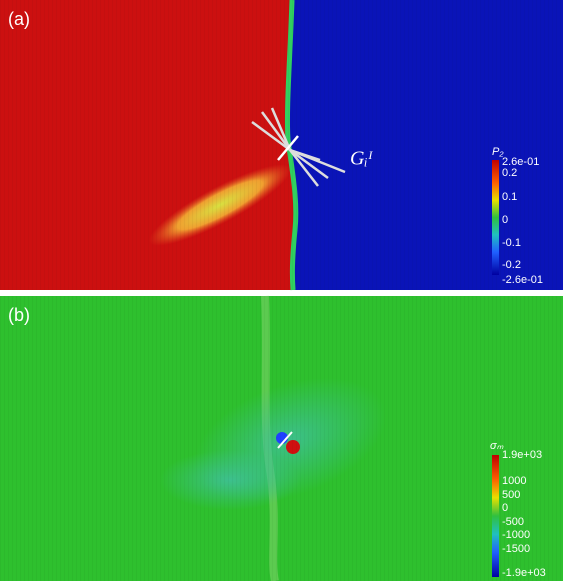  What do you see at coordinates (511, 265) in the screenshot?
I see `colorbar-tick-label: -0.2` at bounding box center [511, 265].